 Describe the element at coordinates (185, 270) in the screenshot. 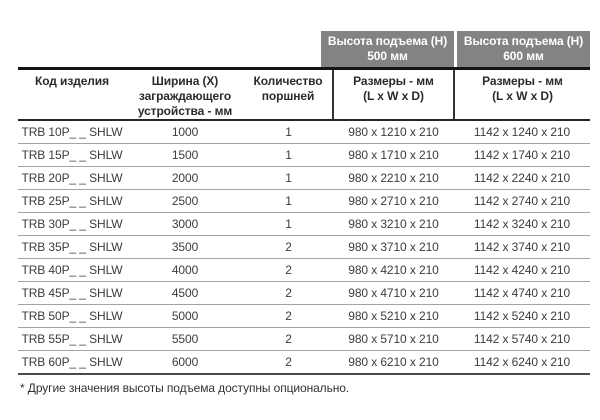

I see `cell-width: 4000` at that location.